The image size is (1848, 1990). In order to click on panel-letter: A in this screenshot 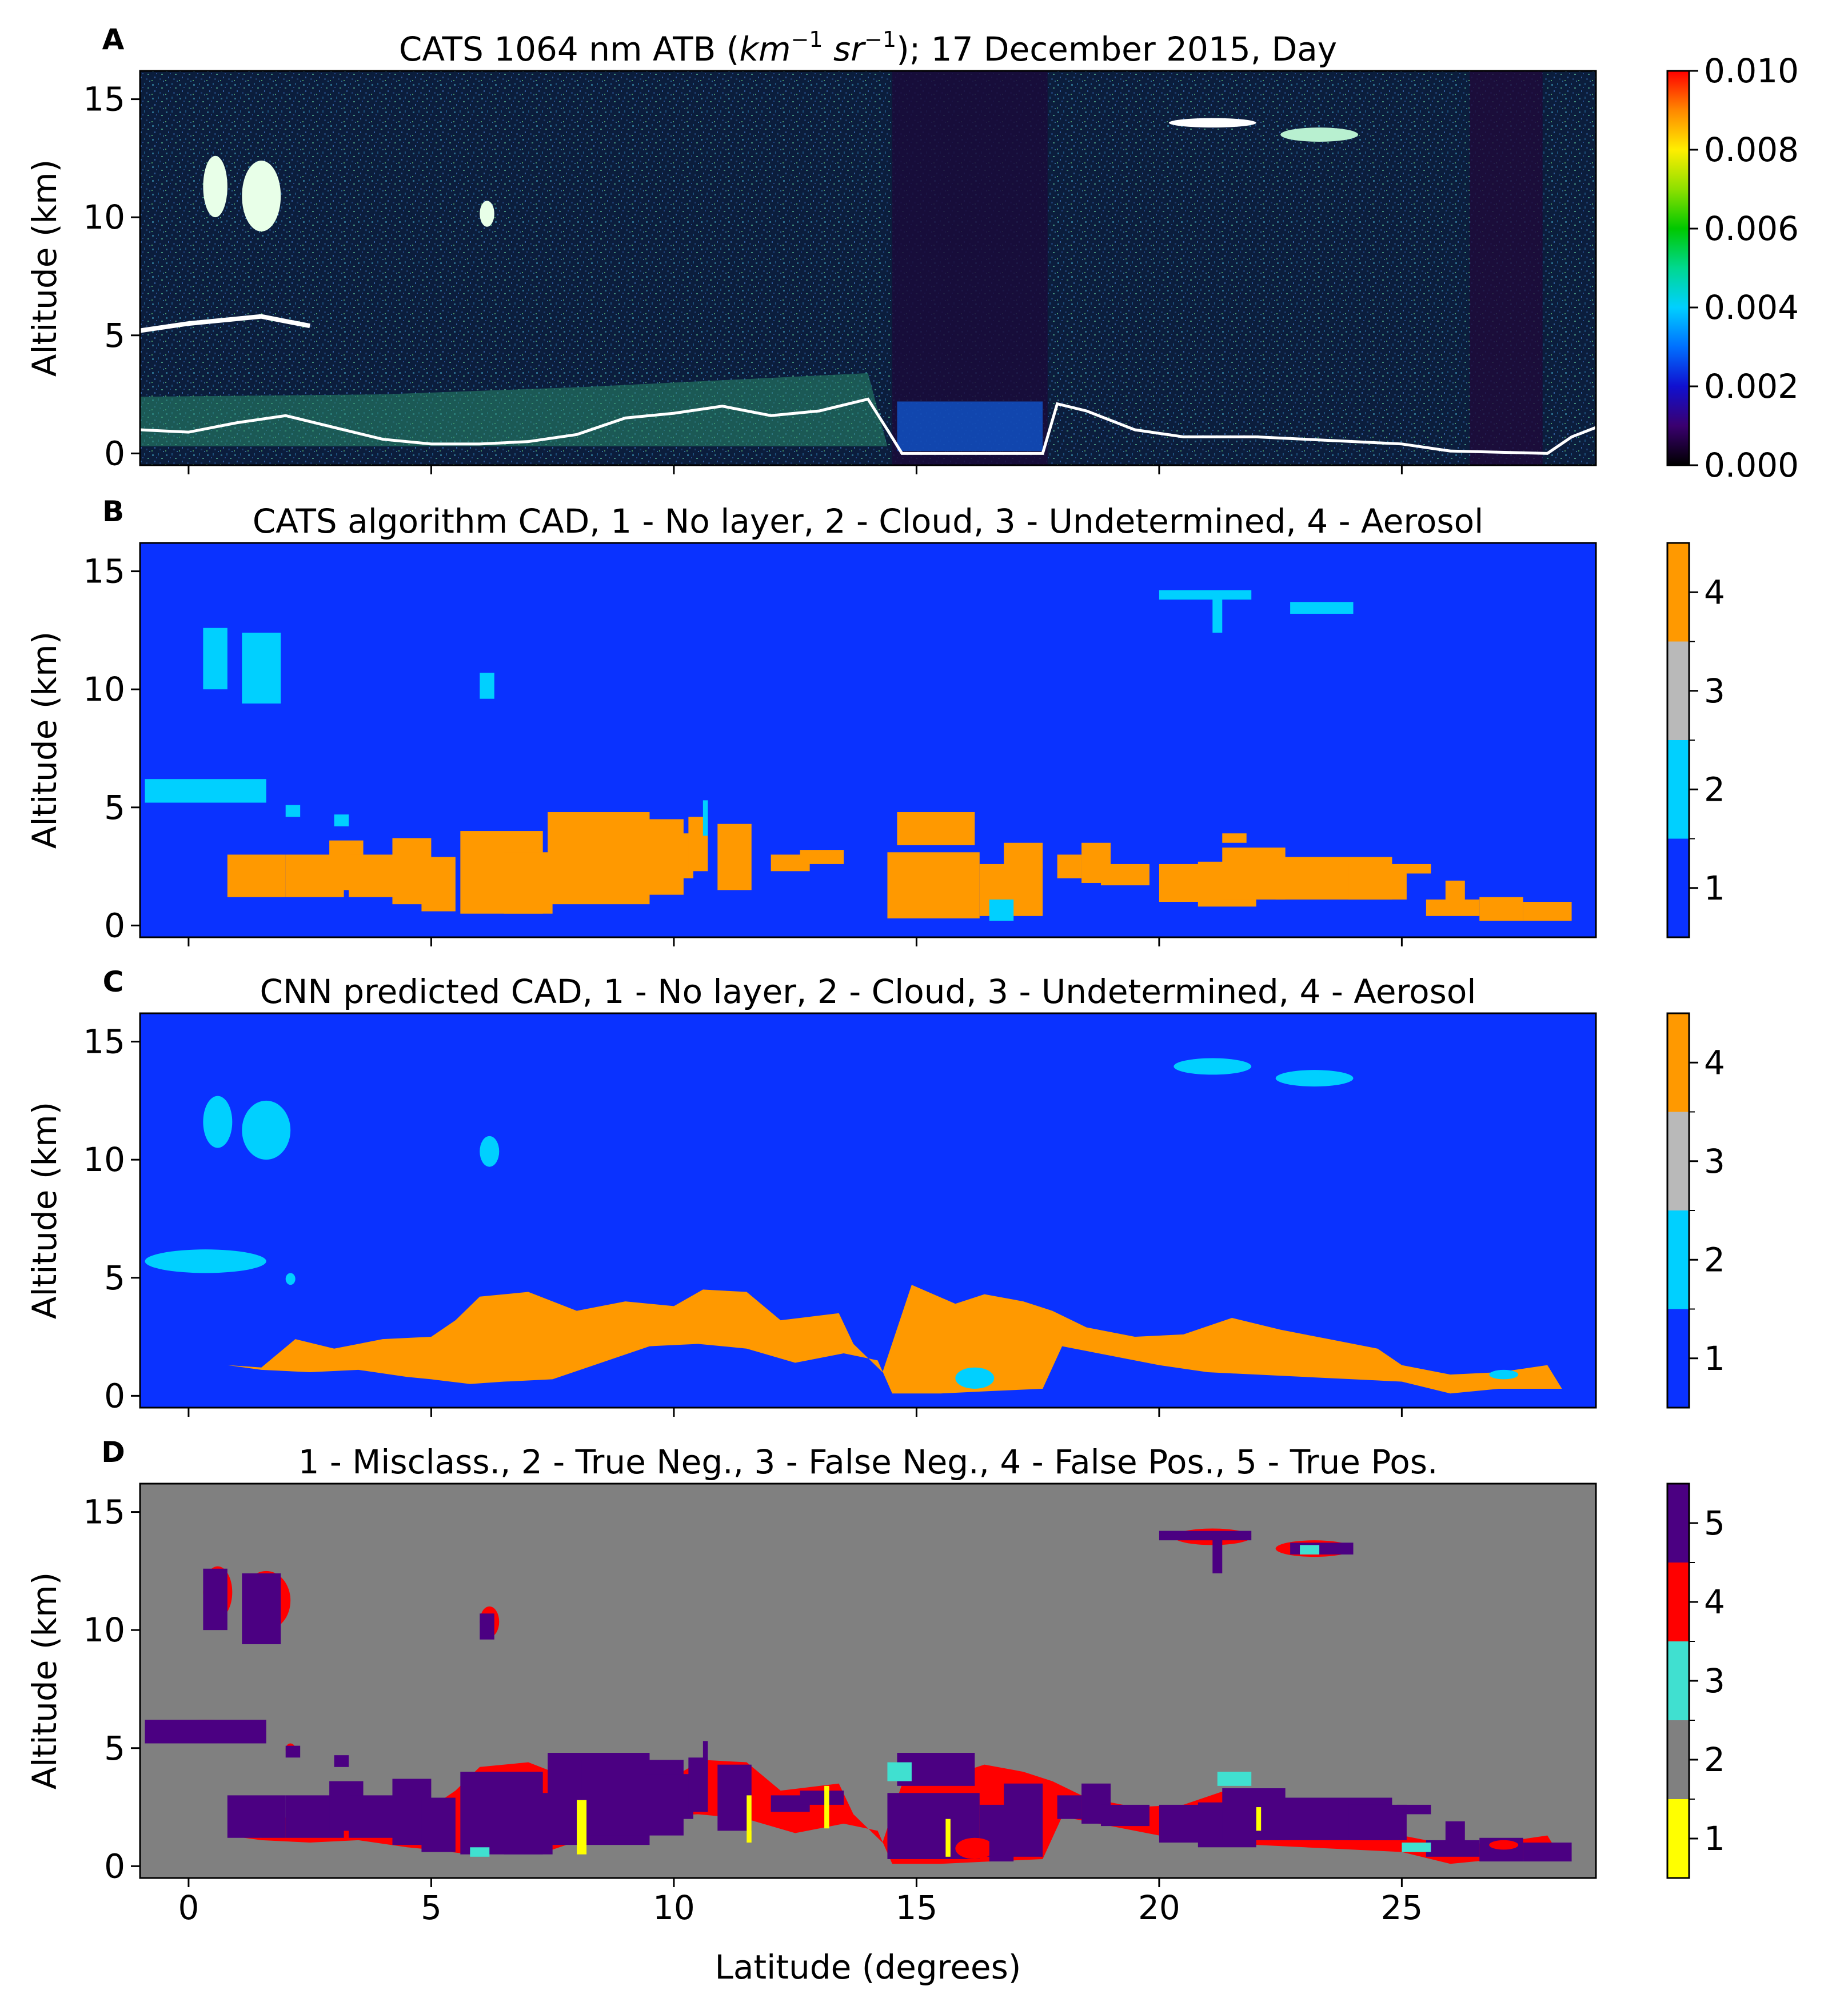, I will do `click(113, 39)`.